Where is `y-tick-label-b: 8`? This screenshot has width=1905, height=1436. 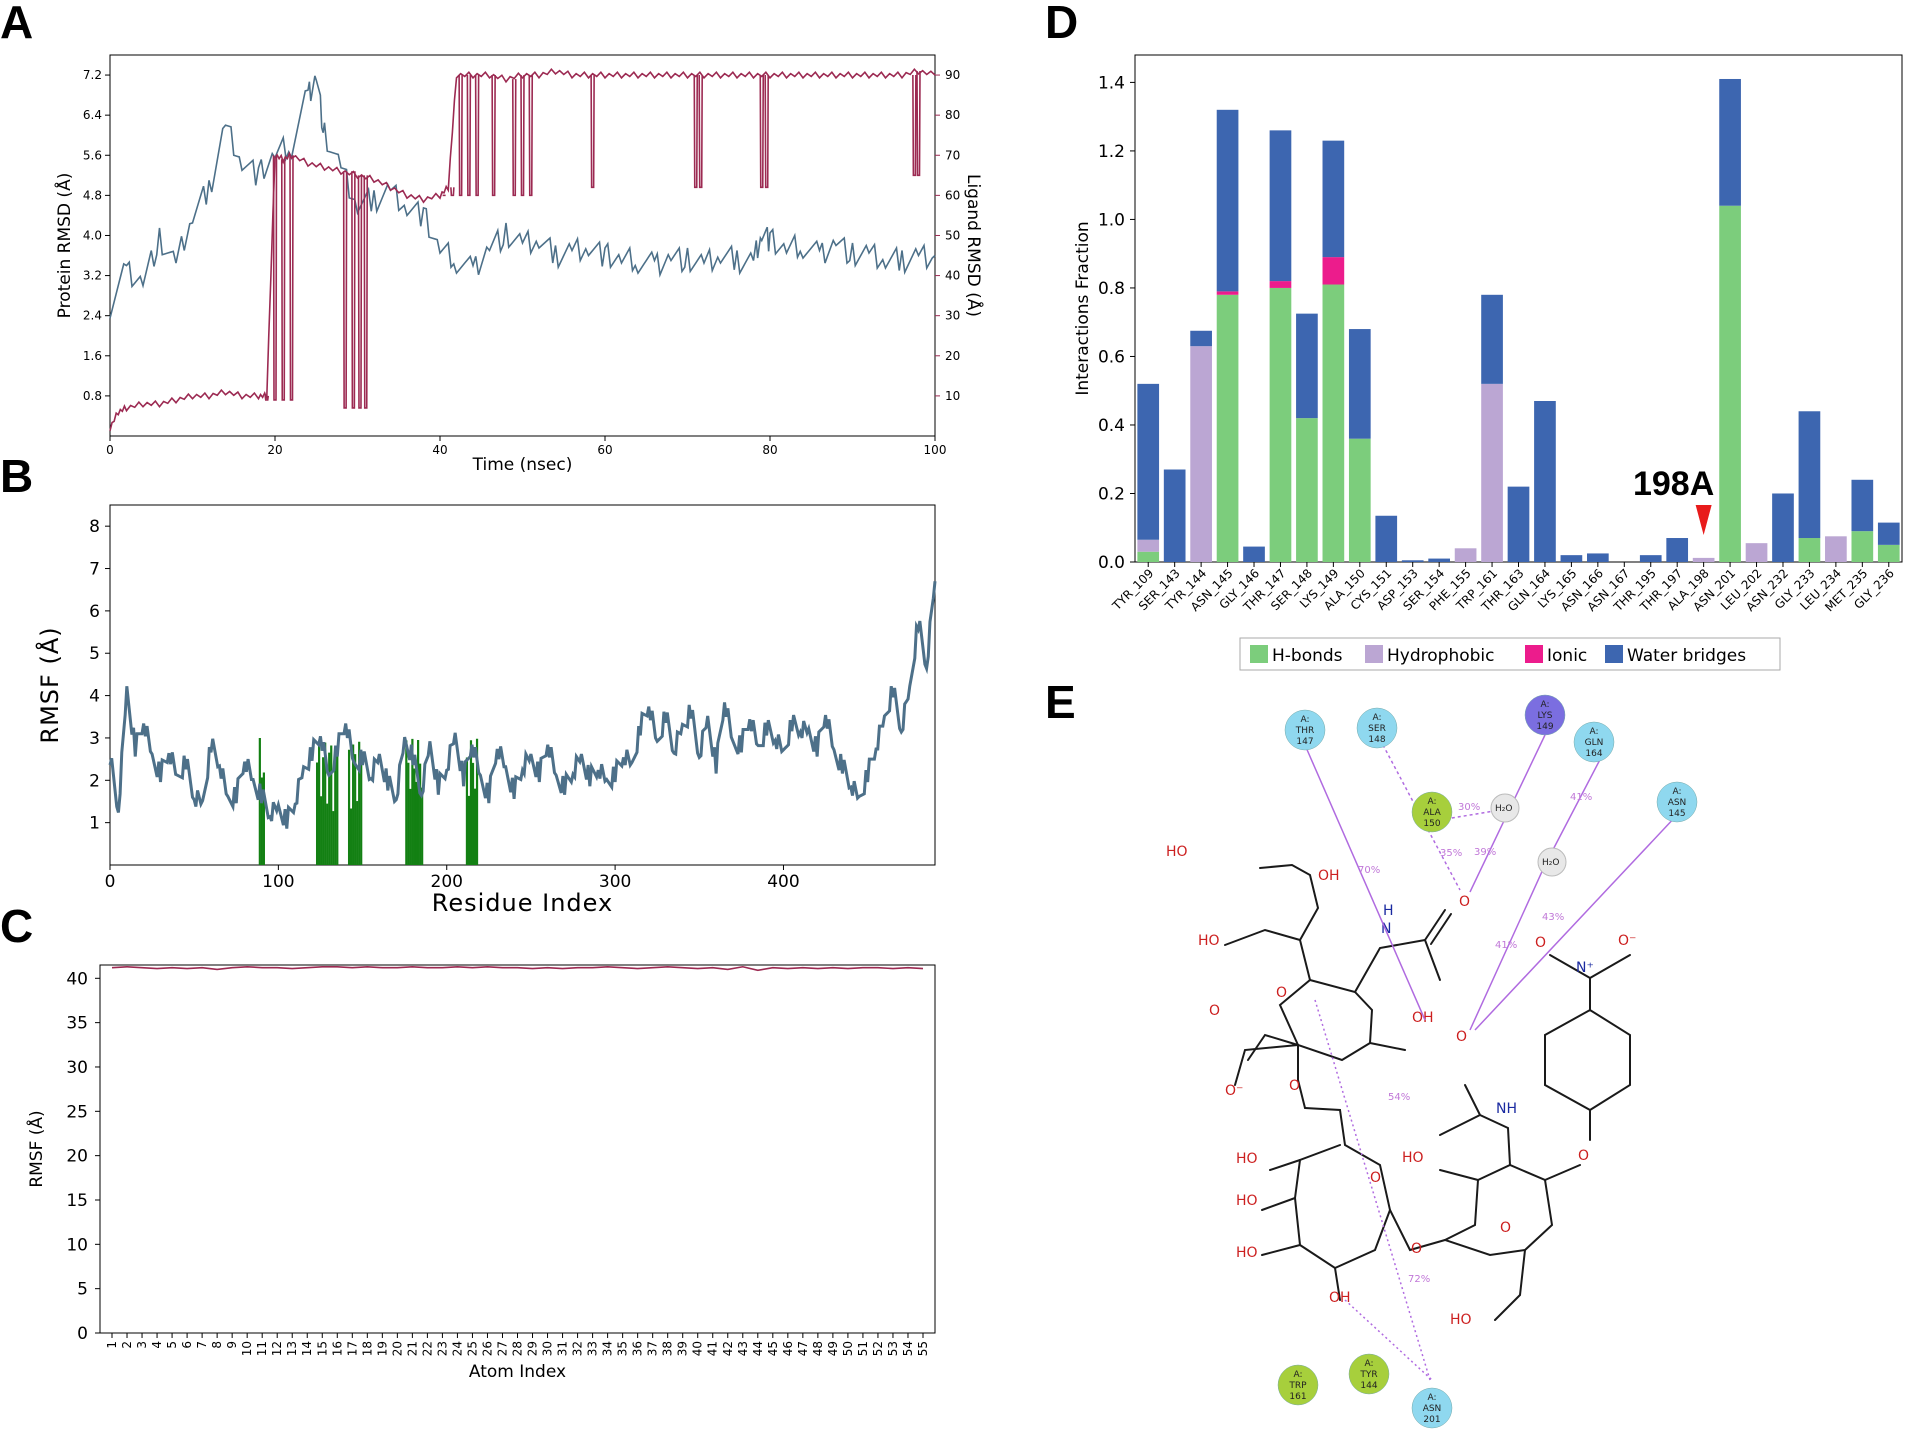 y-tick-label-b: 8 is located at coordinates (94, 527).